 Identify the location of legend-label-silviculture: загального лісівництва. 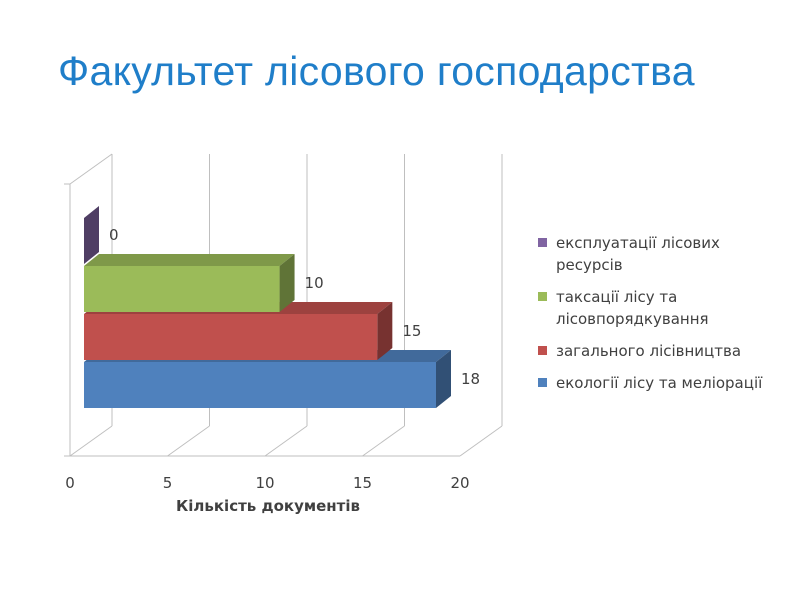
(649, 351).